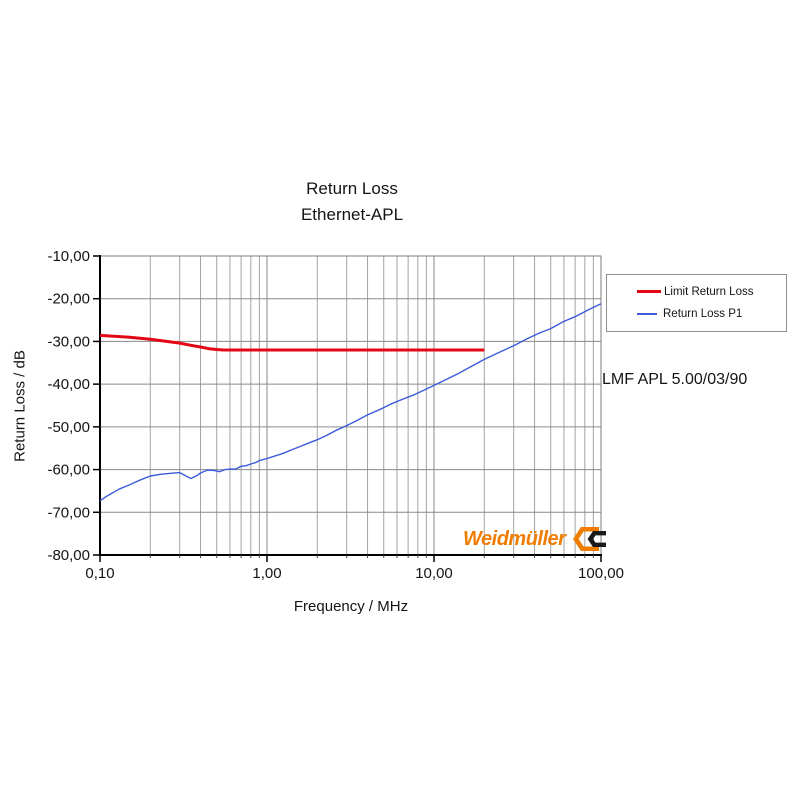  I want to click on chart-title-line1: Return Loss, so click(352, 188).